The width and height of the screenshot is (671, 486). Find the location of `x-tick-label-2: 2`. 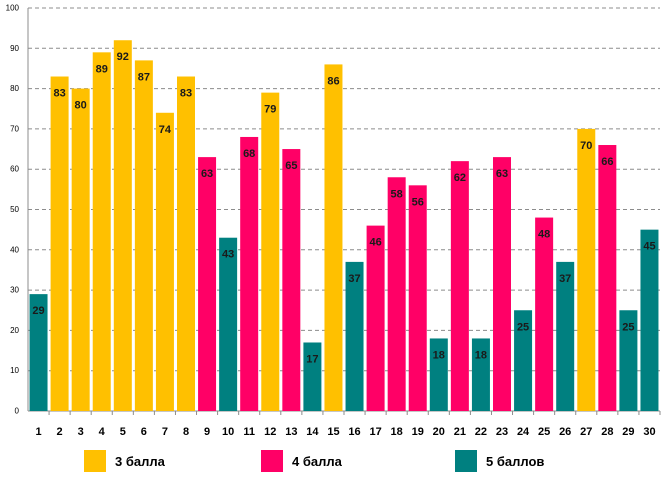

x-tick-label-2: 2 is located at coordinates (60, 432).